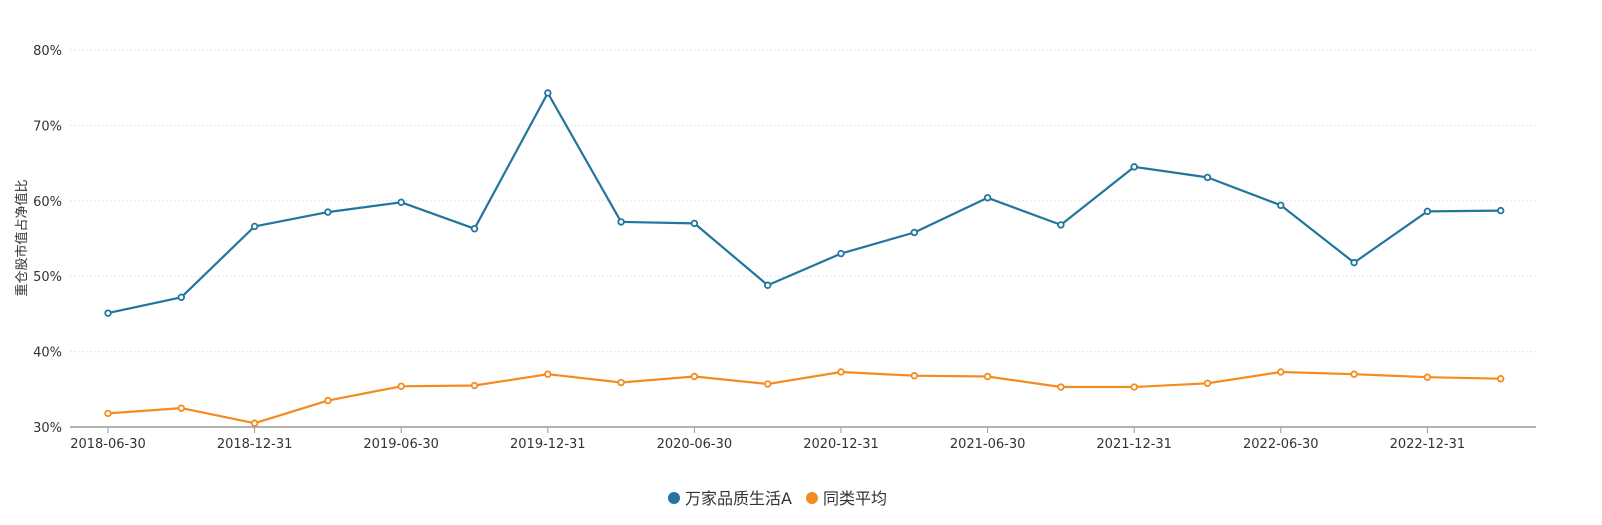 This screenshot has height=525, width=1602. Describe the element at coordinates (855, 498) in the screenshot. I see `legend-label: 同类平均` at that location.